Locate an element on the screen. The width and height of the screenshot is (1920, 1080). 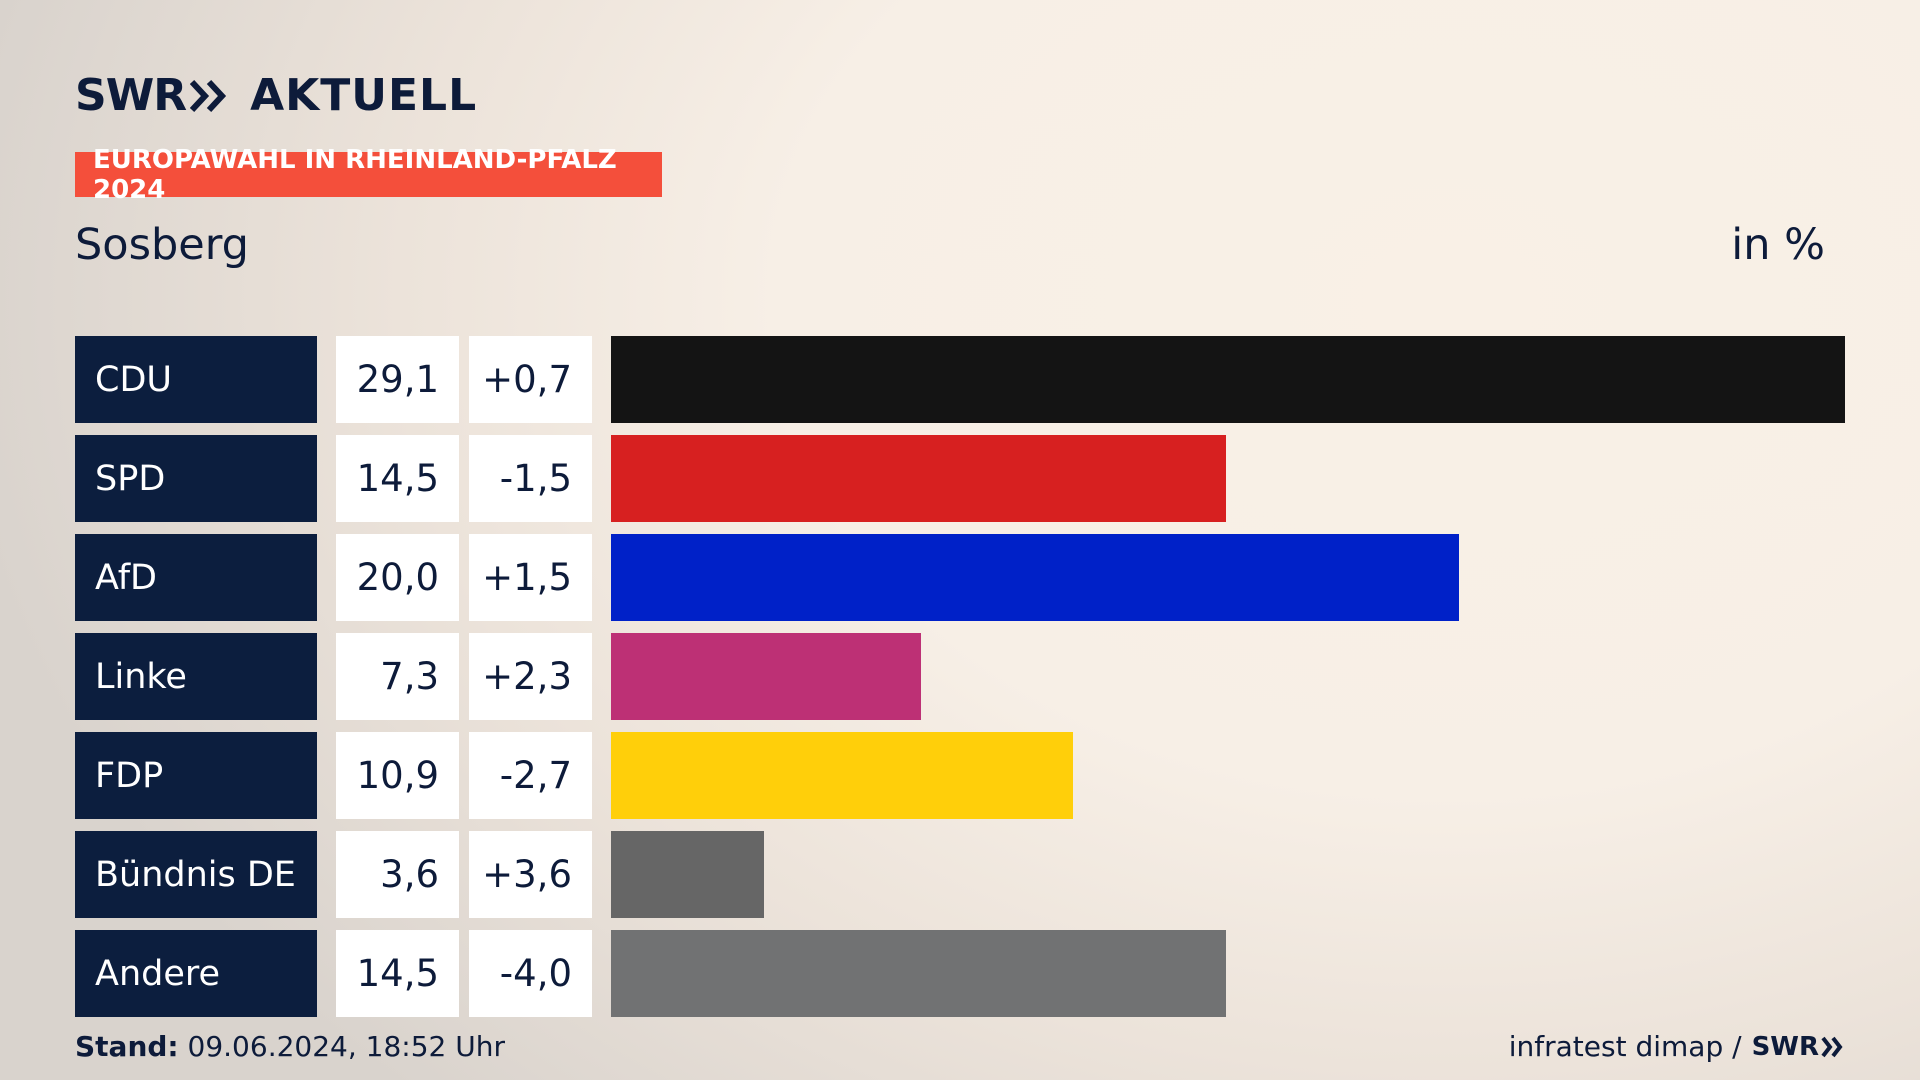
source-text: infratest dimap / is located at coordinates (1625, 1046).